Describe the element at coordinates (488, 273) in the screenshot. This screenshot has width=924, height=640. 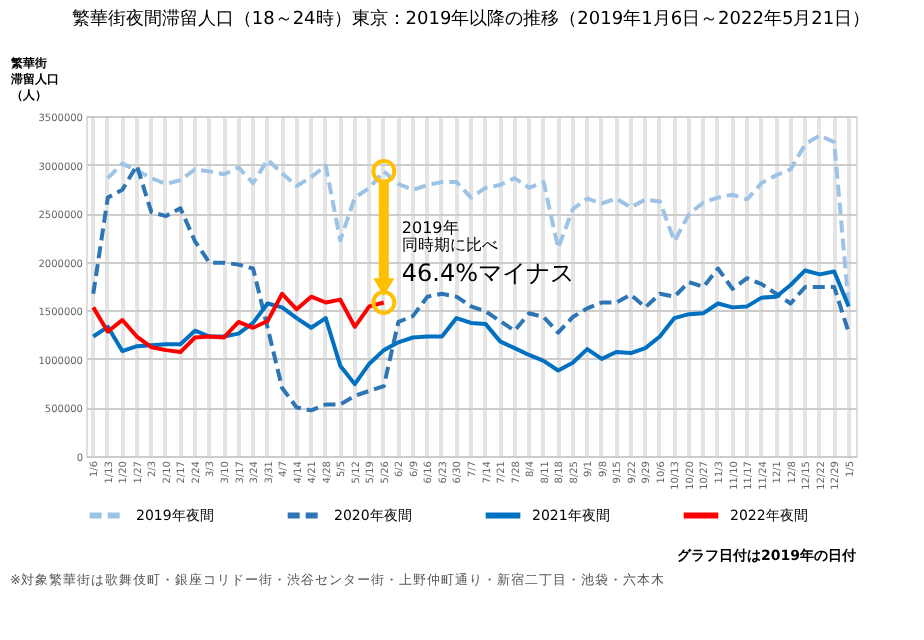
I see `annotation: 46.4%マイナス` at that location.